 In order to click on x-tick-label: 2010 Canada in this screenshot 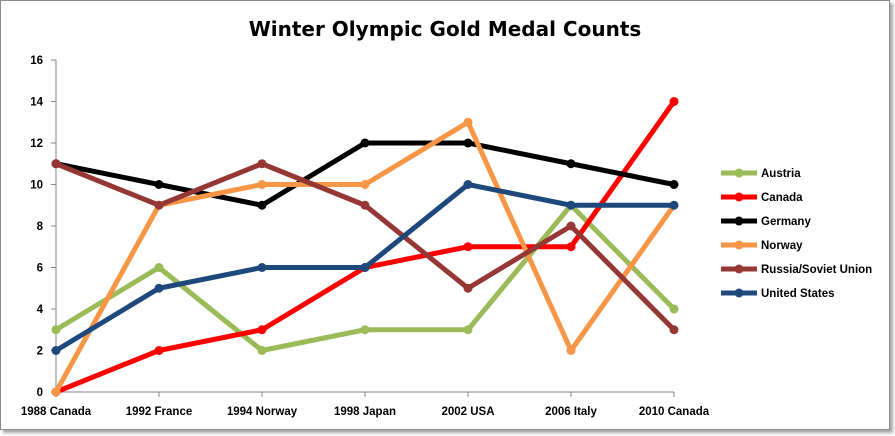, I will do `click(674, 412)`.